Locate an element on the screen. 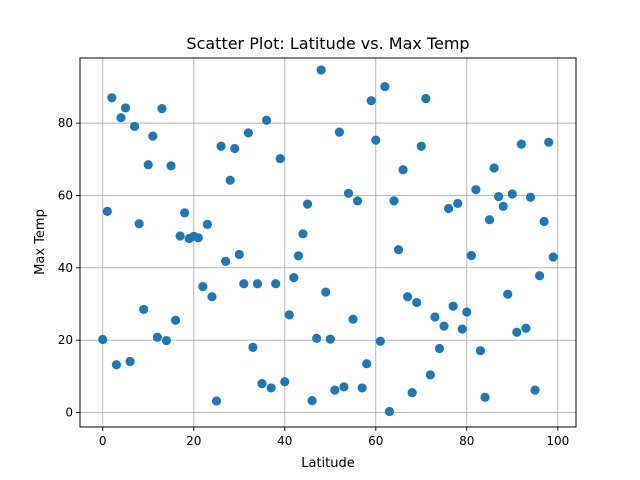  x-tick-label: 0 is located at coordinates (103, 441).